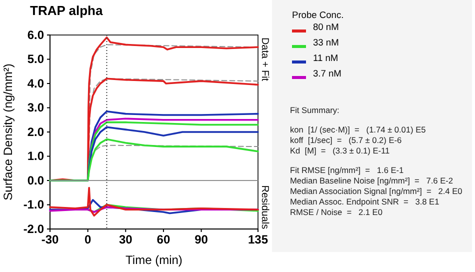  Describe the element at coordinates (325, 58) in the screenshot. I see `legend-label: 11 nM` at that location.